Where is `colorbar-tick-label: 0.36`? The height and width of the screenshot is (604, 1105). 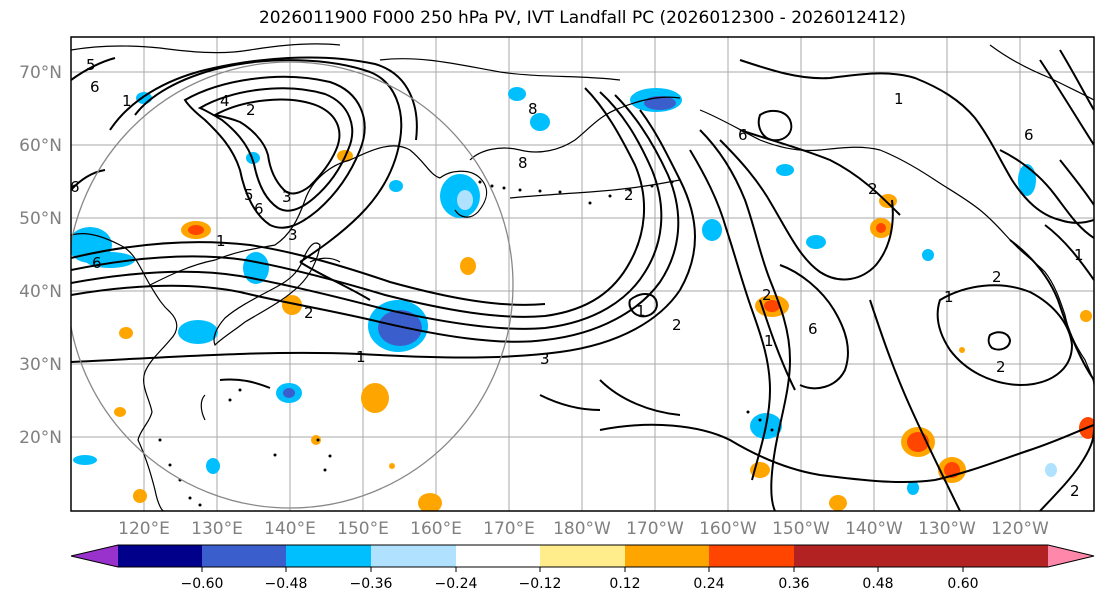 colorbar-tick-label: 0.36 is located at coordinates (793, 584).